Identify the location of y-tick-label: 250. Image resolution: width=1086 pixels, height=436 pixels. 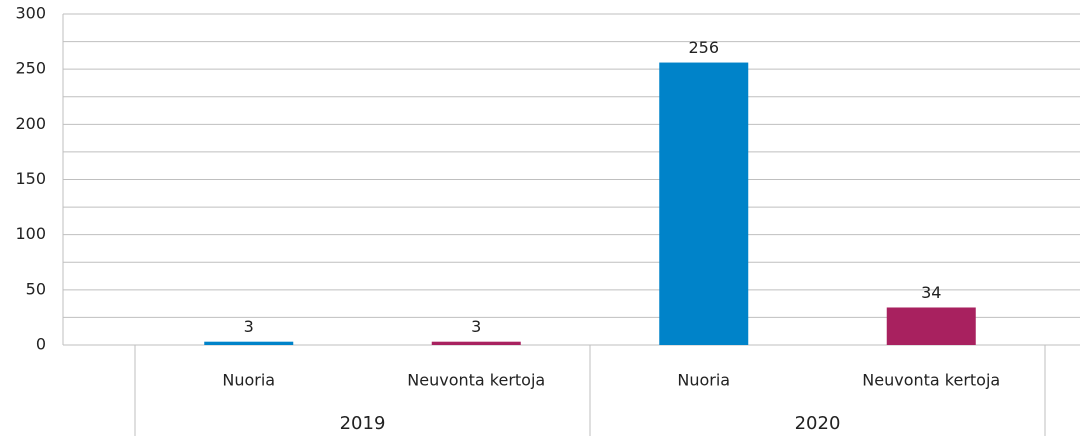
(30, 68).